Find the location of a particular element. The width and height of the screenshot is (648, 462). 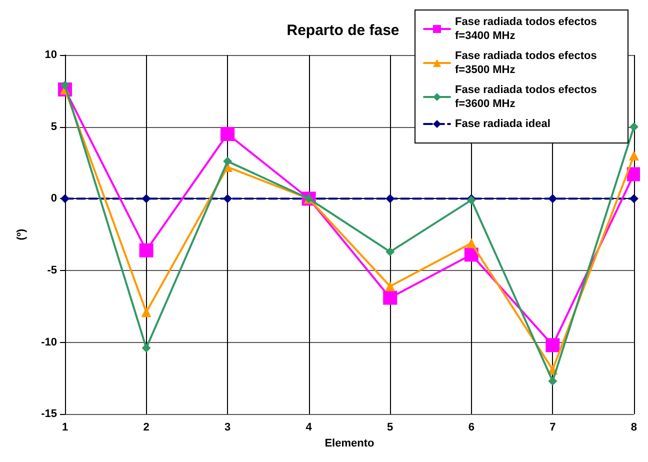

x-tick-label: 5 is located at coordinates (390, 428).